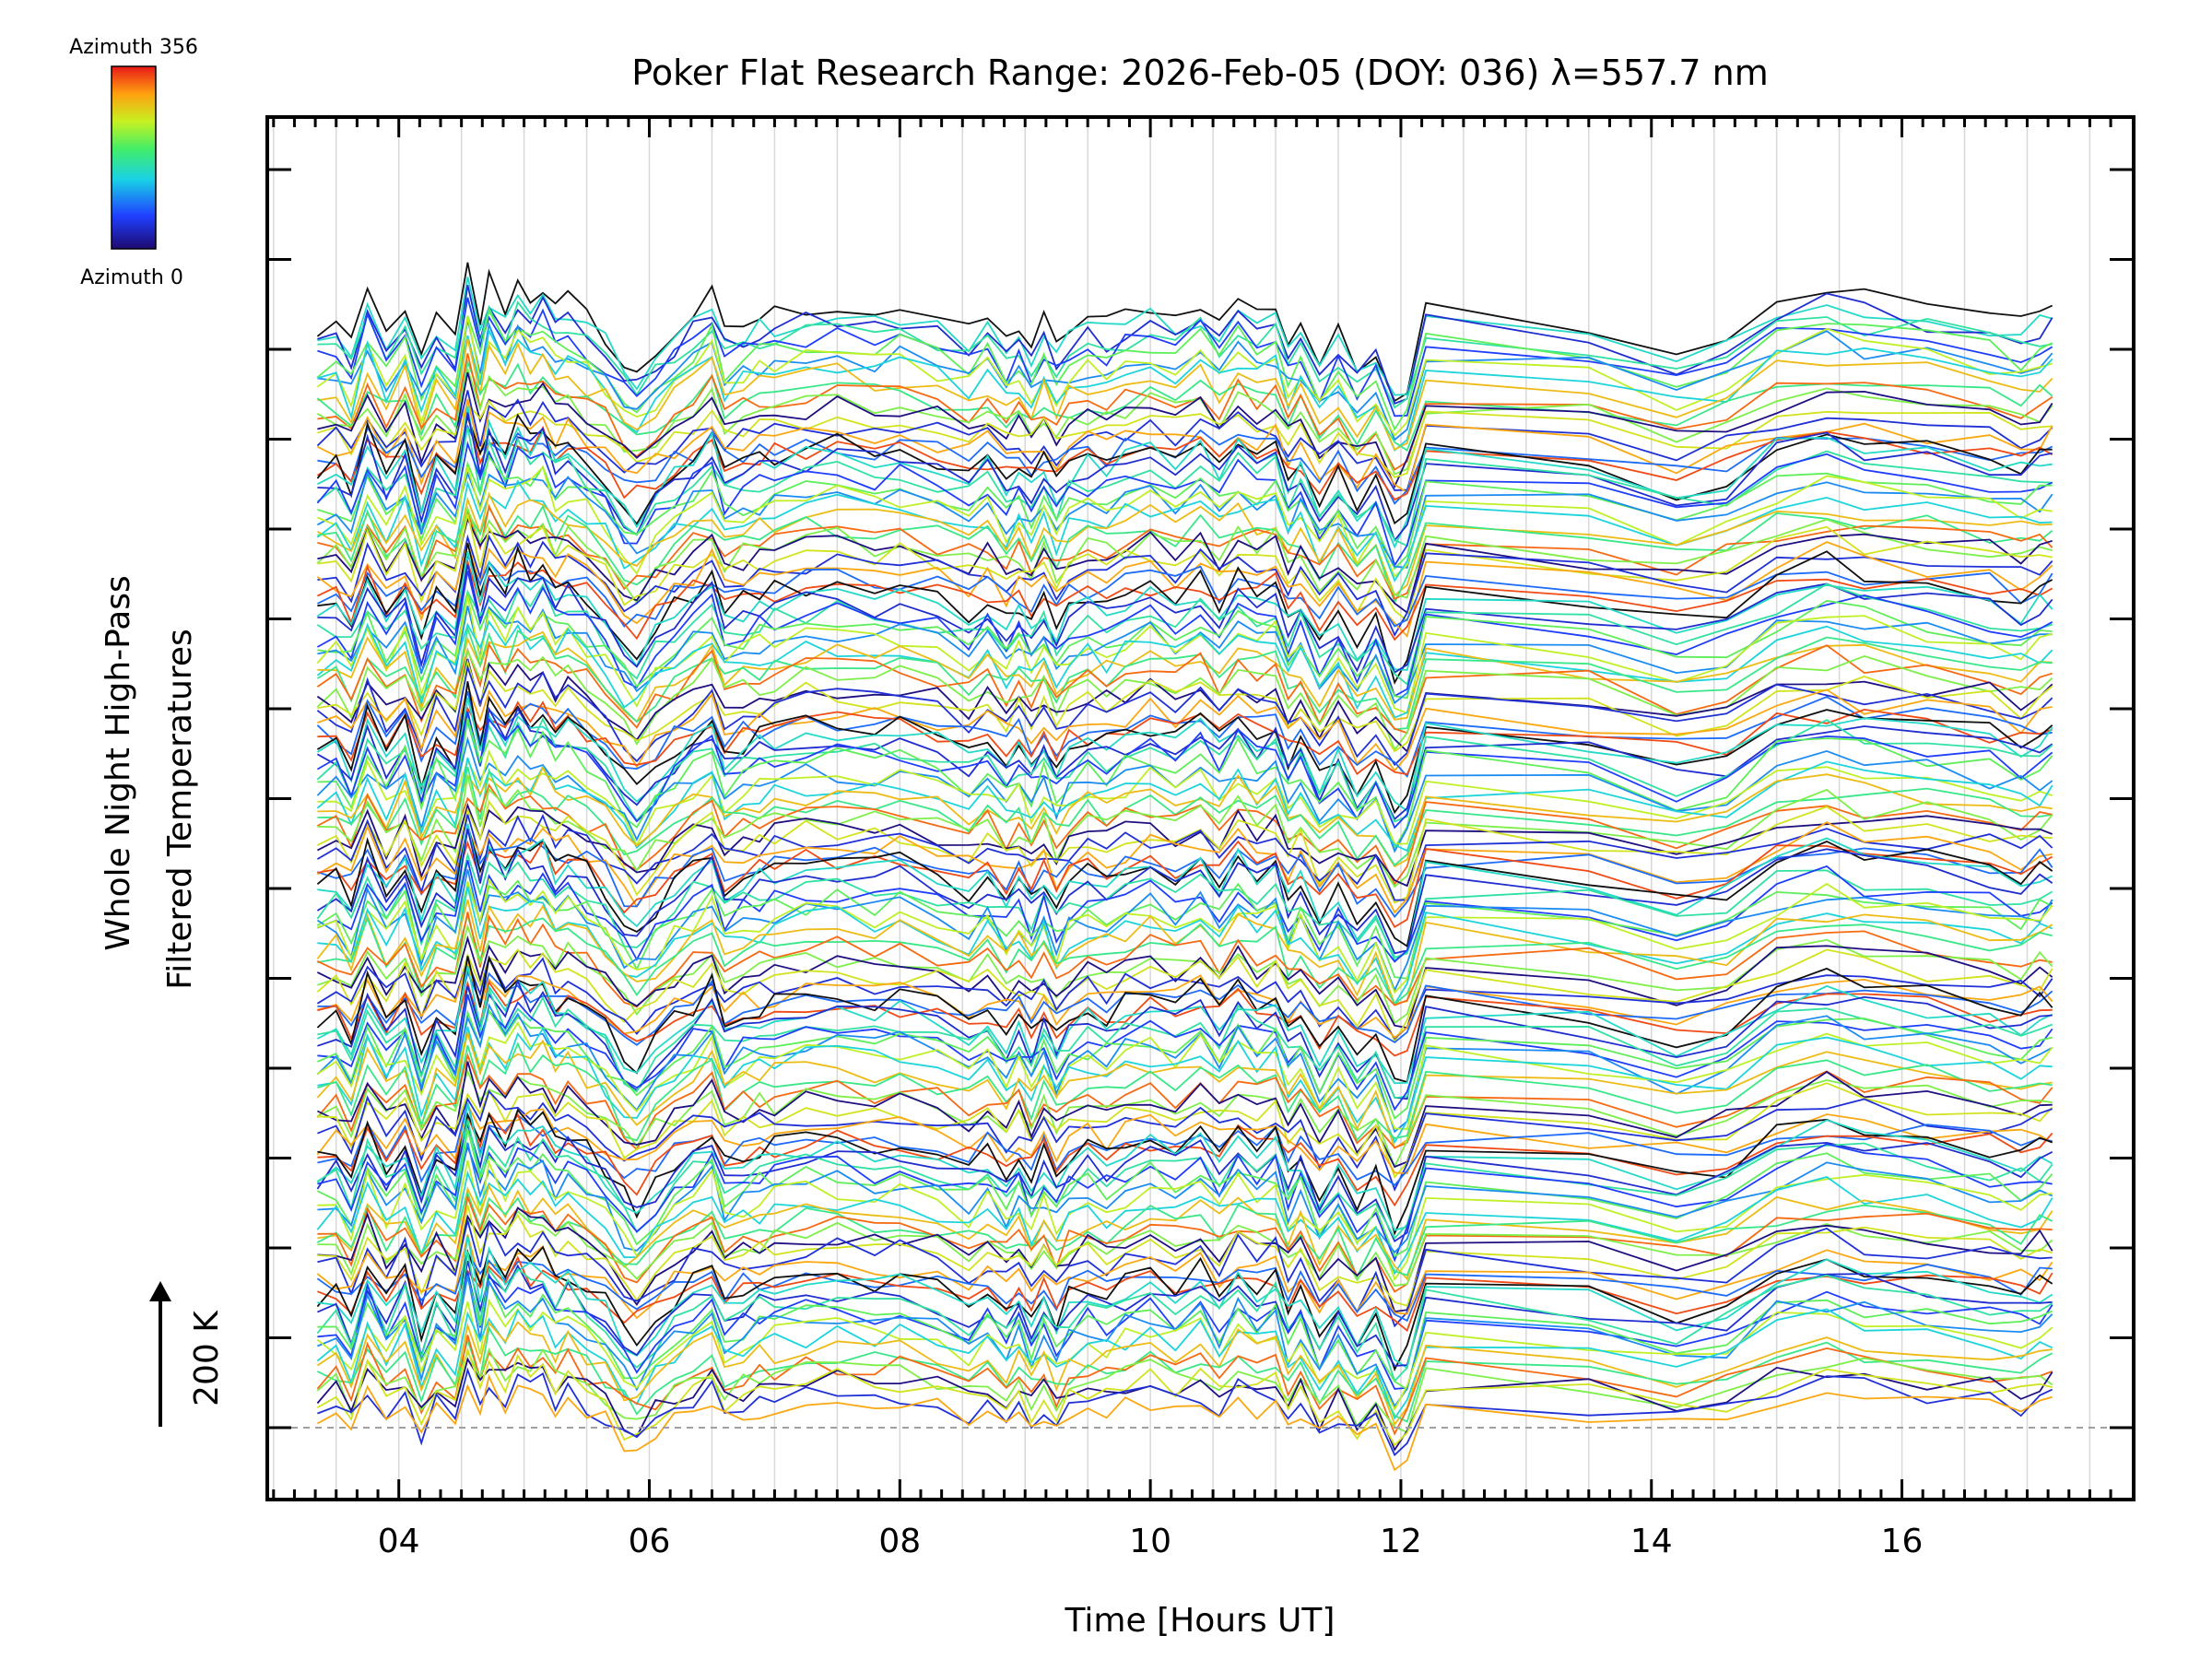 The width and height of the screenshot is (2212, 1659). I want to click on y-axis-label-line2: Filtered Temperatures, so click(180, 809).